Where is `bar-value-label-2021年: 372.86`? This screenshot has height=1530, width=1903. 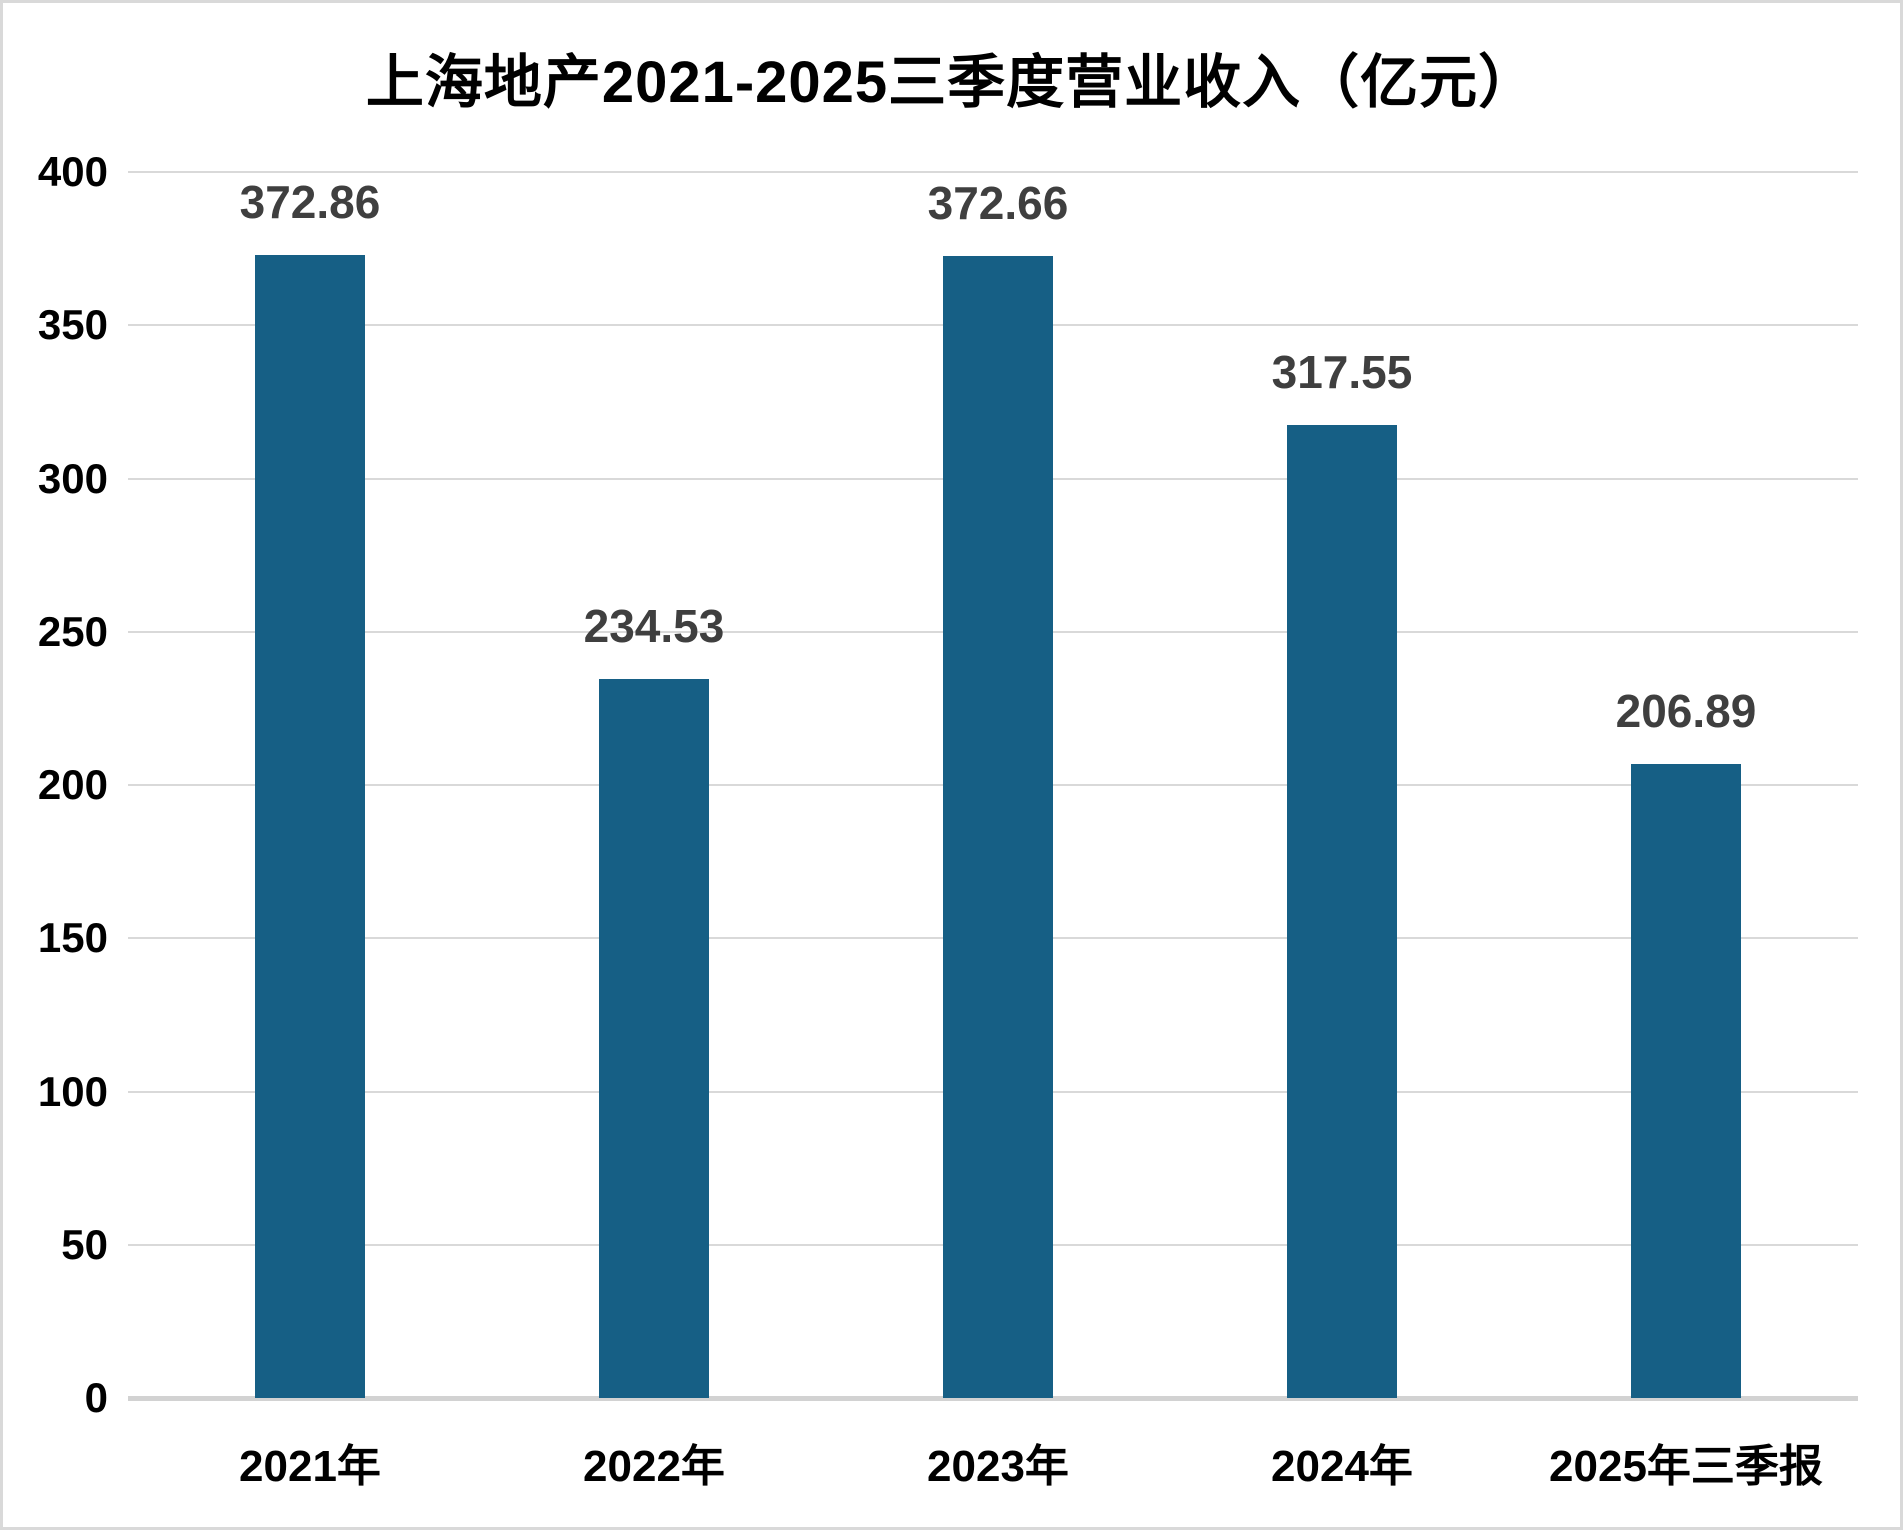 bar-value-label-2021年: 372.86 is located at coordinates (310, 202).